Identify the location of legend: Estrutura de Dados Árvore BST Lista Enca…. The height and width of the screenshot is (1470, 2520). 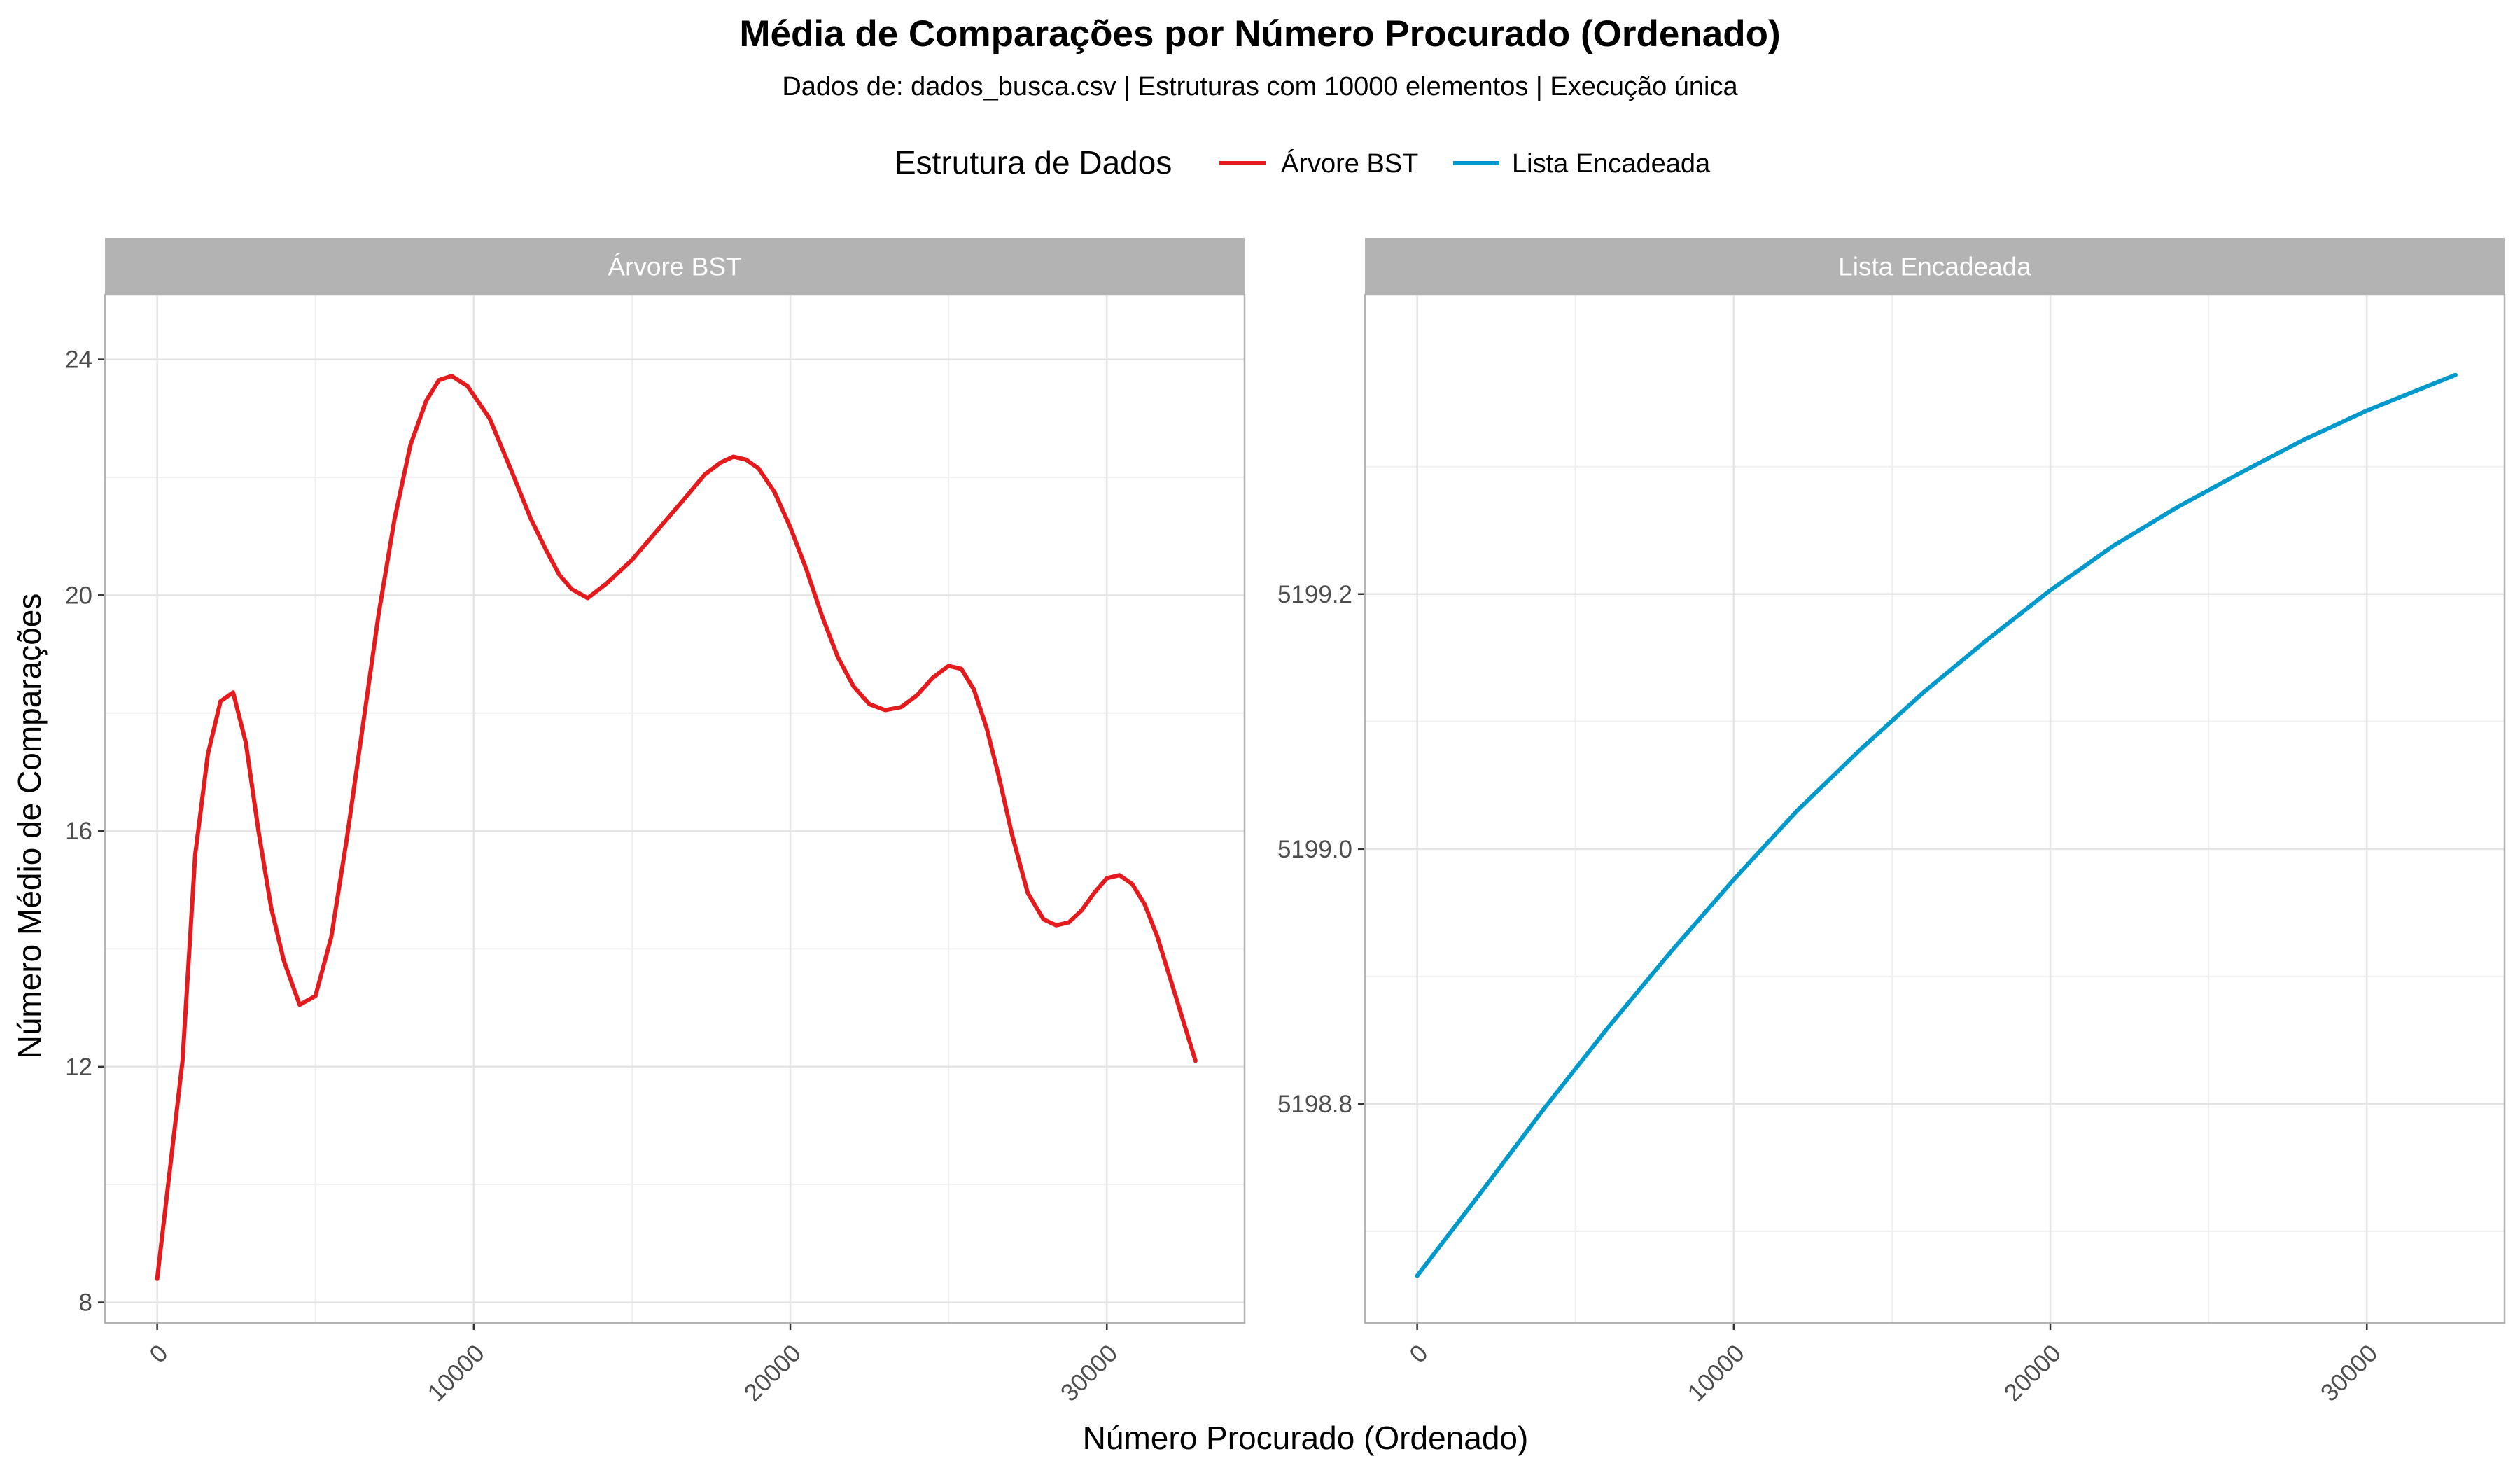
(1303, 162).